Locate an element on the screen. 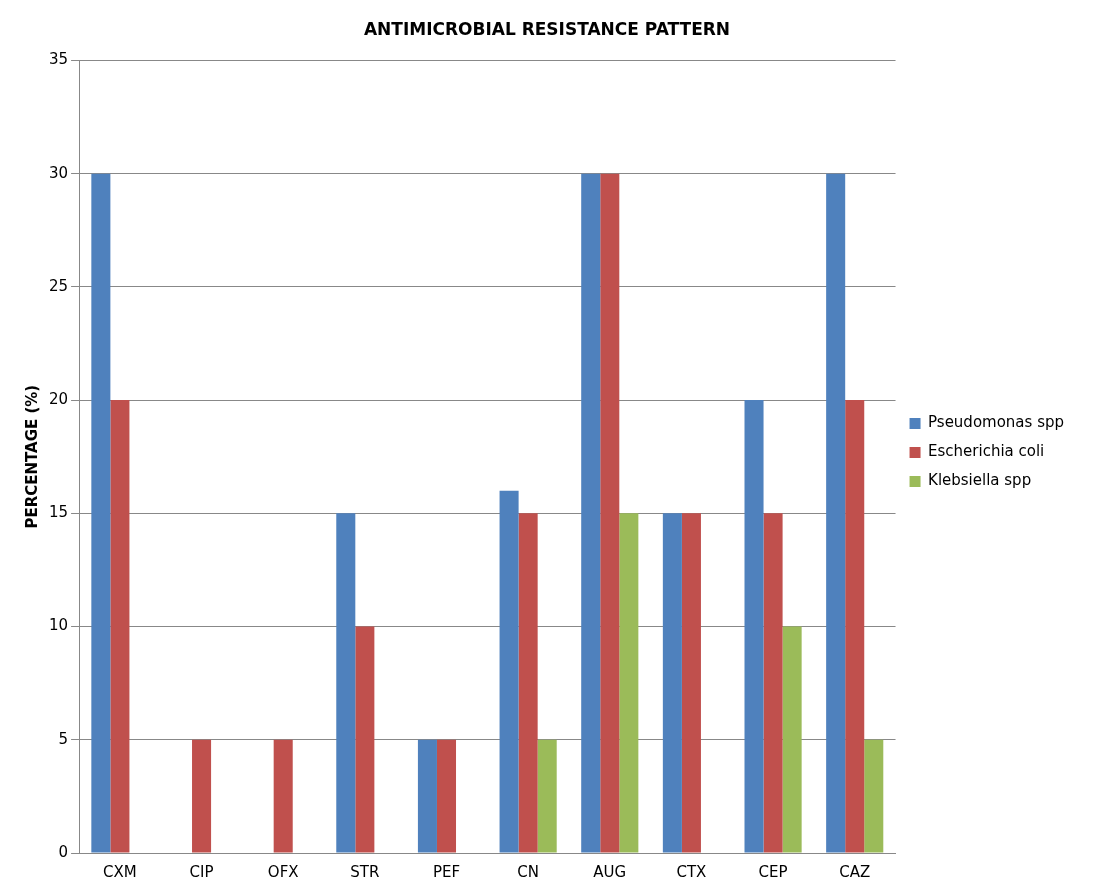  legend-label: Escherichia coli is located at coordinates (986, 451).